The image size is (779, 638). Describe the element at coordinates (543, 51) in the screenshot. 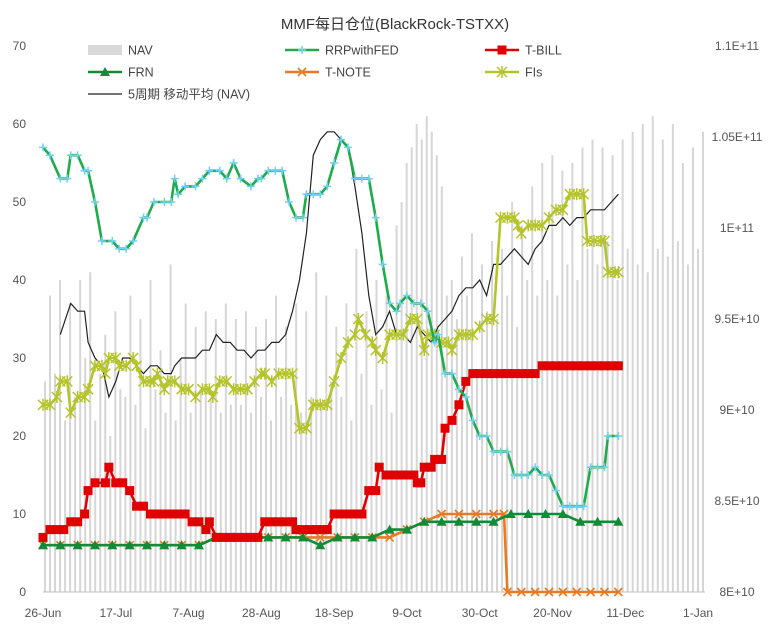

I see `legend-label: T-BILL` at that location.